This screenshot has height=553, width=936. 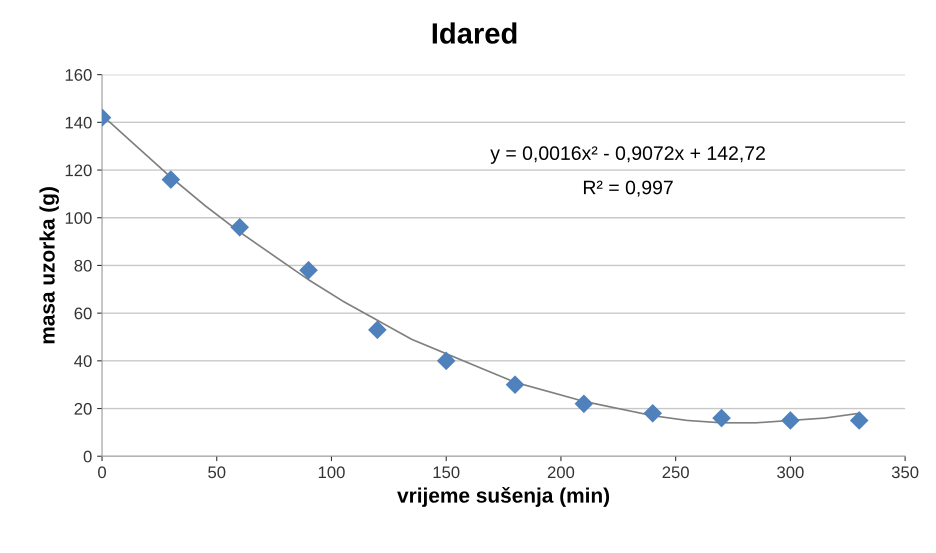 I want to click on x-tick-label: 150, so click(x=447, y=472).